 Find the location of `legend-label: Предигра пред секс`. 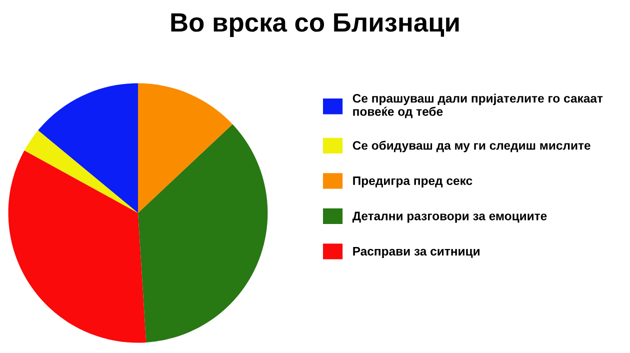

legend-label: Предигра пред секс is located at coordinates (412, 182).